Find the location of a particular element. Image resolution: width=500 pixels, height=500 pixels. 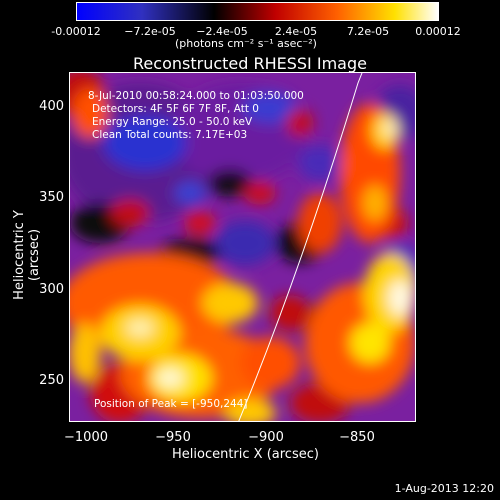

timestamp: 1-Aug-2013 12:20 is located at coordinates (444, 488).